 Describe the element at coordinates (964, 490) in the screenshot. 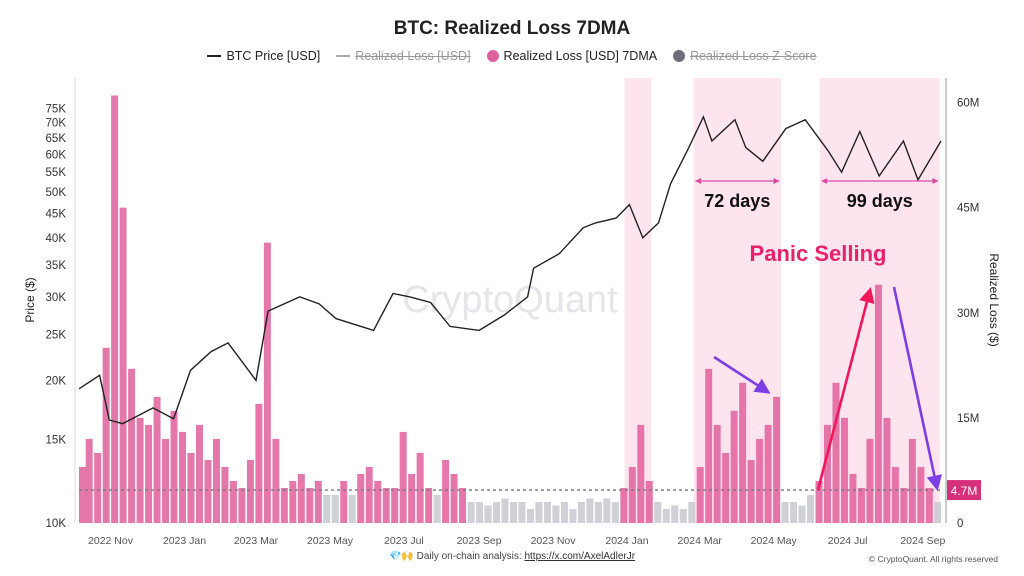

I see `current-value-badge` at that location.